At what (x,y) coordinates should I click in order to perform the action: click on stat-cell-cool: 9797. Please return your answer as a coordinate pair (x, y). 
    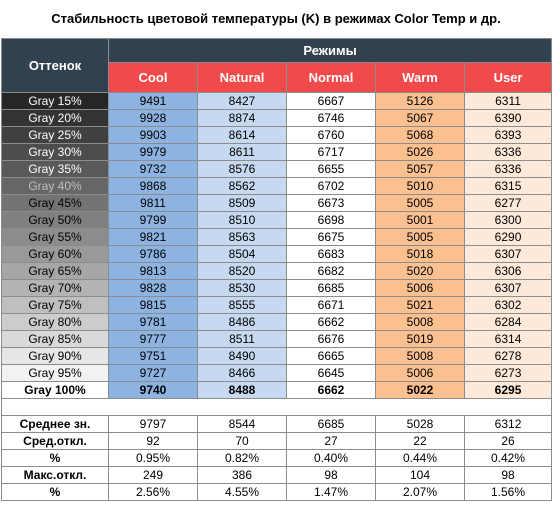
    Looking at the image, I should click on (153, 424).